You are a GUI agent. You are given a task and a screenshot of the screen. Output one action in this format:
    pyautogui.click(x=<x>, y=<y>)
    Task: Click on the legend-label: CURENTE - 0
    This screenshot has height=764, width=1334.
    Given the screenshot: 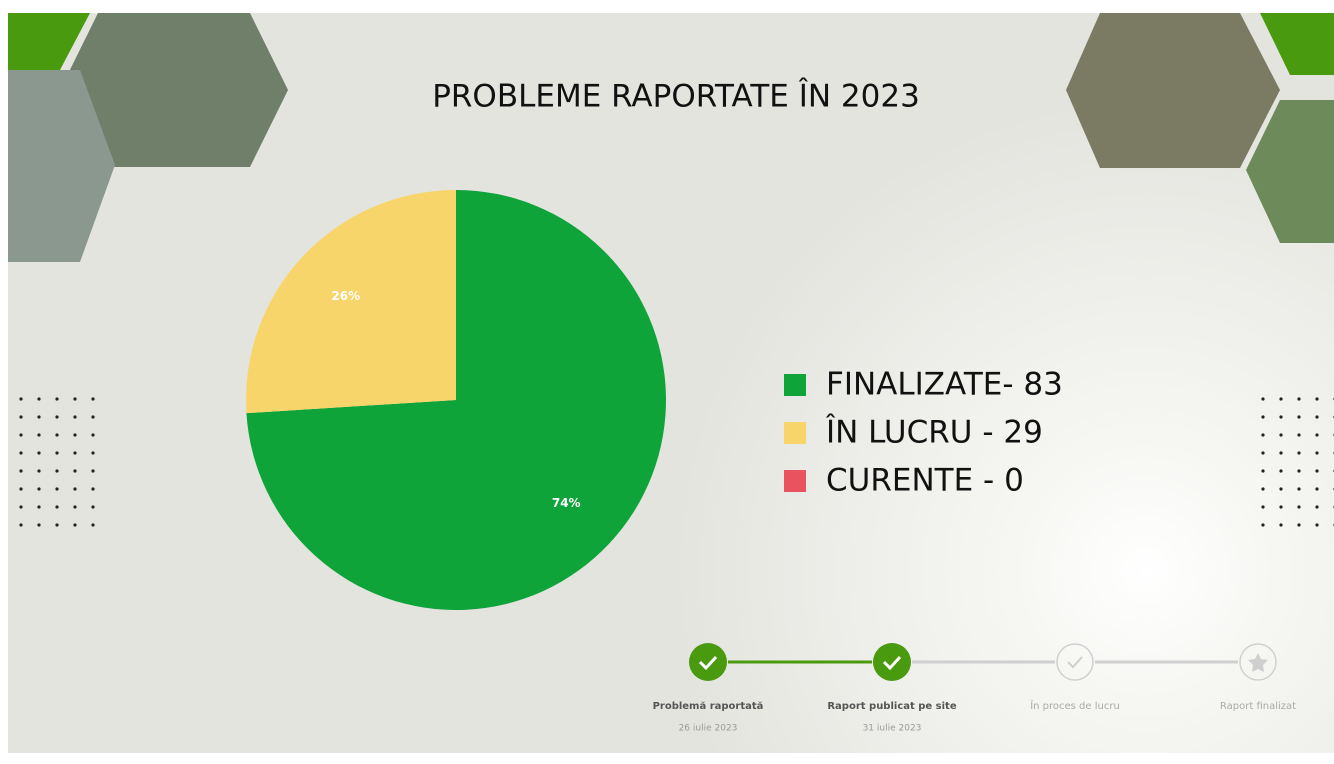 What is the action you would take?
    pyautogui.click(x=925, y=481)
    